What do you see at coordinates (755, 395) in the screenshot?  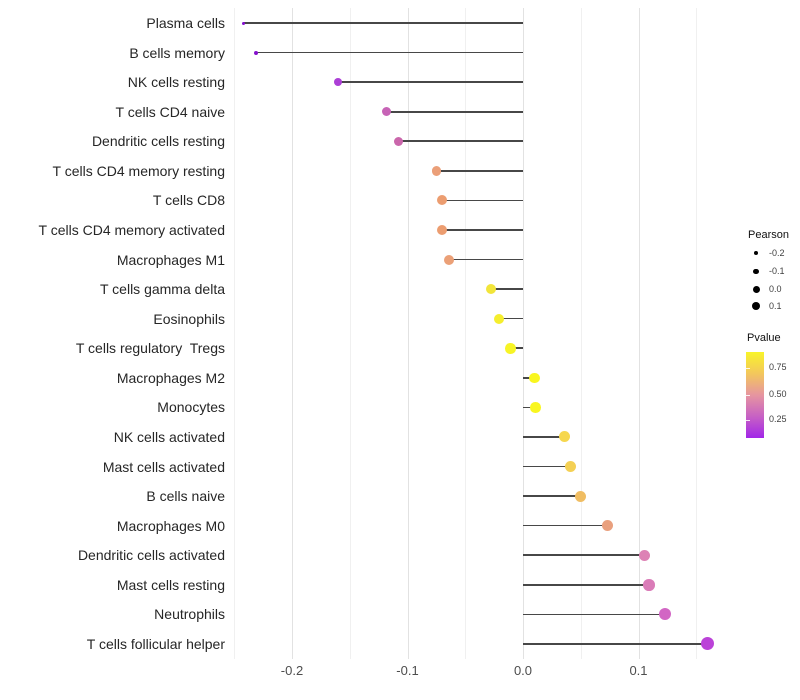 I see `pvalue-gradient-bar` at bounding box center [755, 395].